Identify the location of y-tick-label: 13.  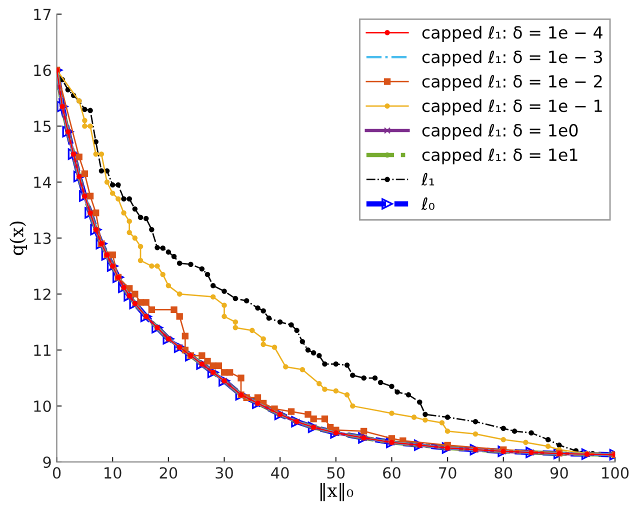
(42, 238).